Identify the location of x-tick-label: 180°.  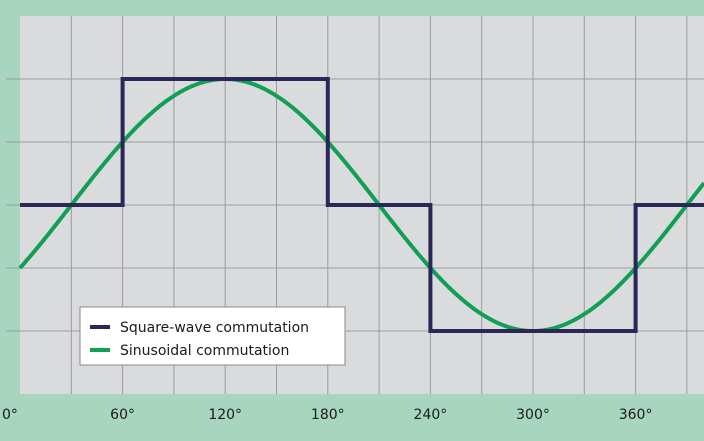
(328, 415).